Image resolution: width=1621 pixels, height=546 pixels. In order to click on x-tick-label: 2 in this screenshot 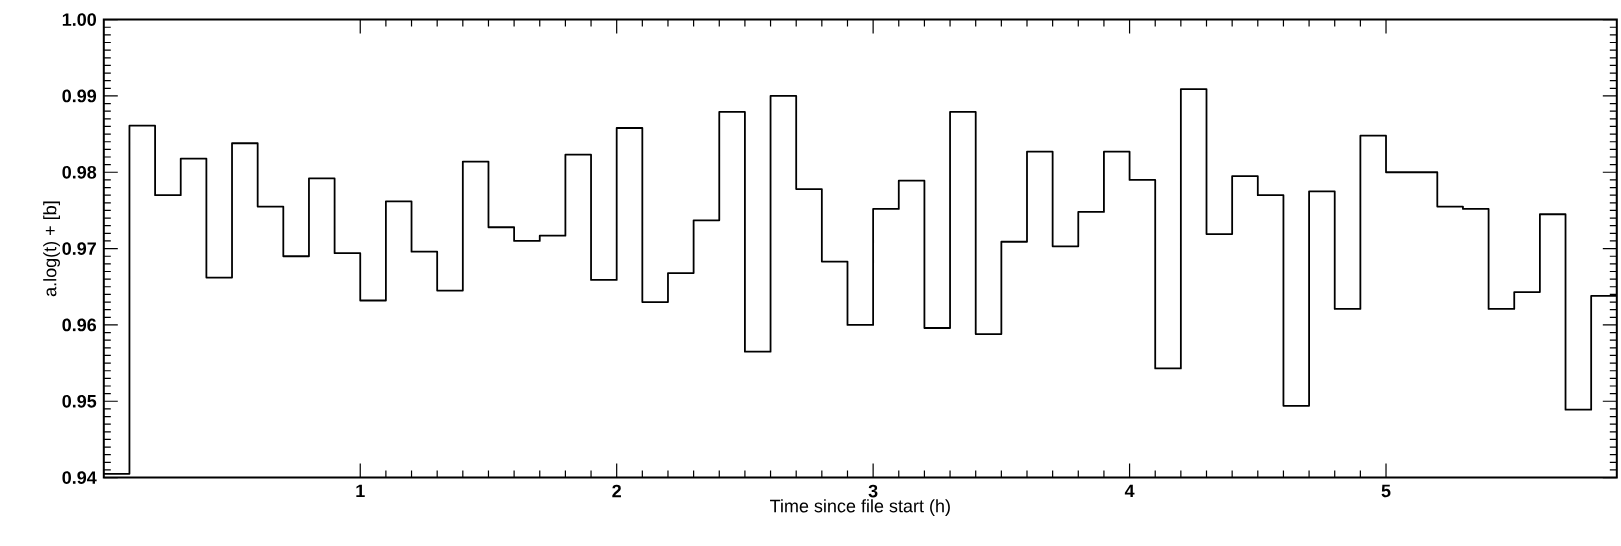, I will do `click(616, 491)`.